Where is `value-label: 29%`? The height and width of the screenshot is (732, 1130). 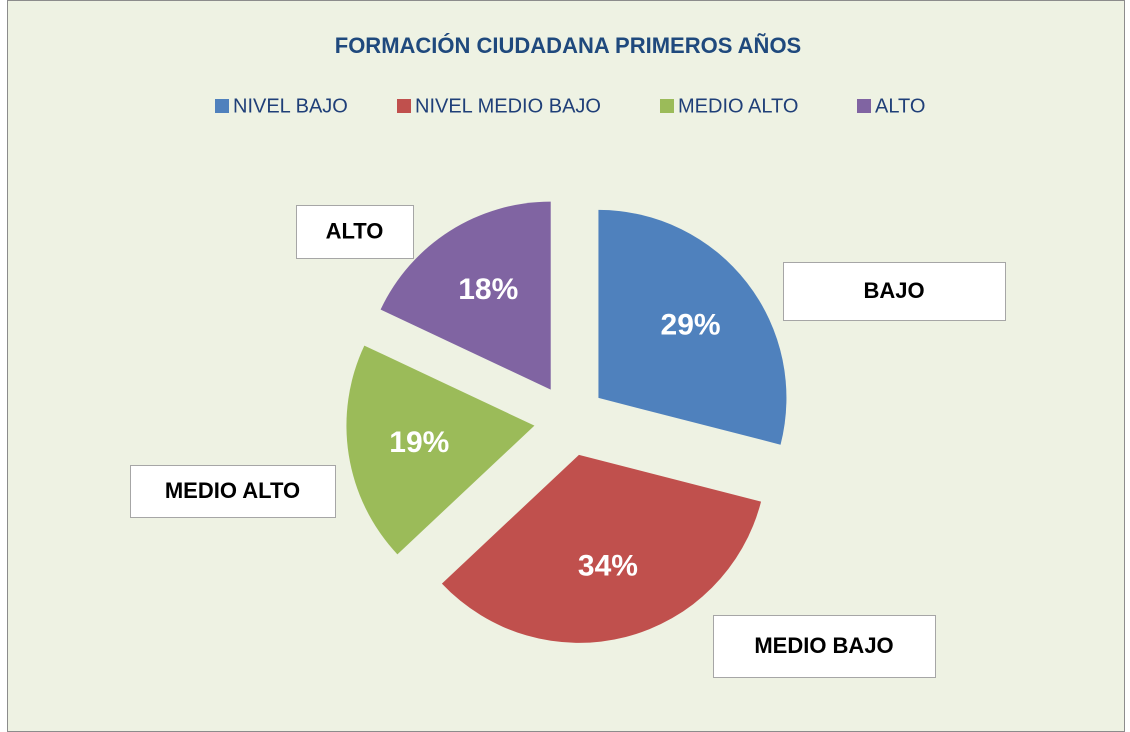 value-label: 29% is located at coordinates (691, 324).